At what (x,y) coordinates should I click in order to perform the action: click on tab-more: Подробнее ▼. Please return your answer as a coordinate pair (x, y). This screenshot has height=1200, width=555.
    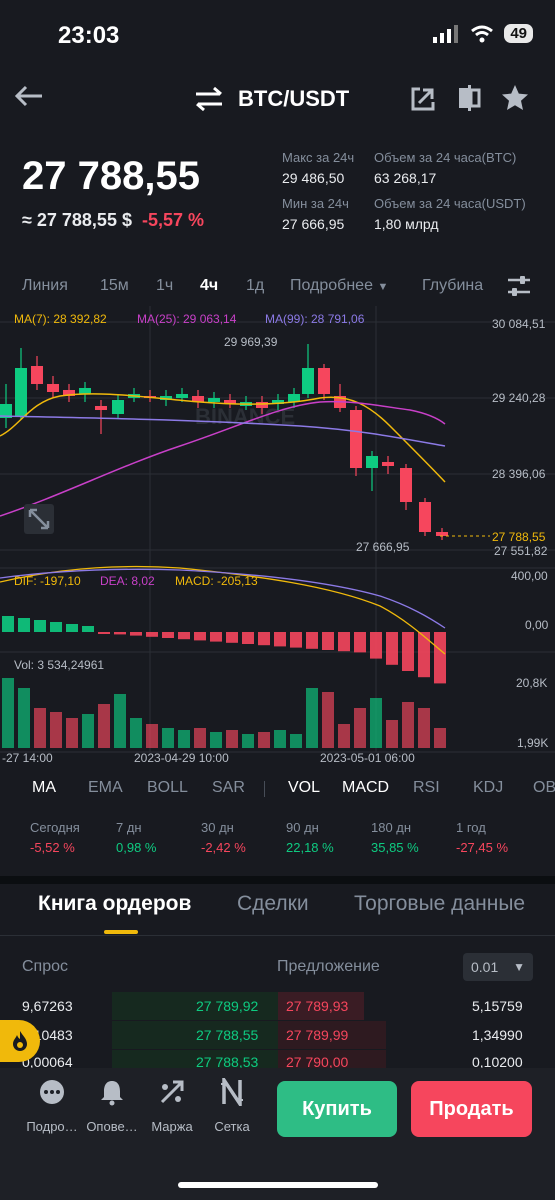
    Looking at the image, I should click on (339, 286).